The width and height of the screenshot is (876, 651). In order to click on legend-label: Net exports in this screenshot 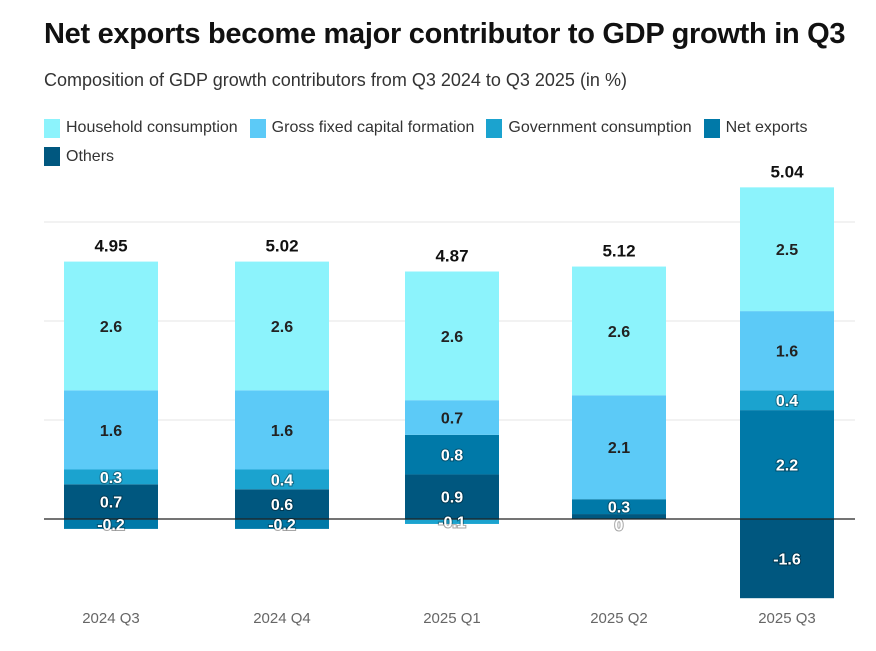, I will do `click(766, 127)`.